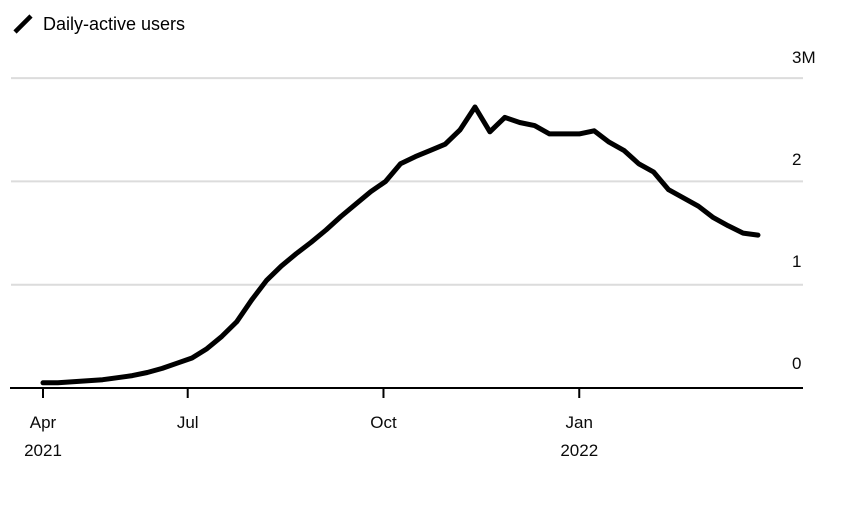  Describe the element at coordinates (114, 23) in the screenshot. I see `legend-label: Daily-active users` at that location.